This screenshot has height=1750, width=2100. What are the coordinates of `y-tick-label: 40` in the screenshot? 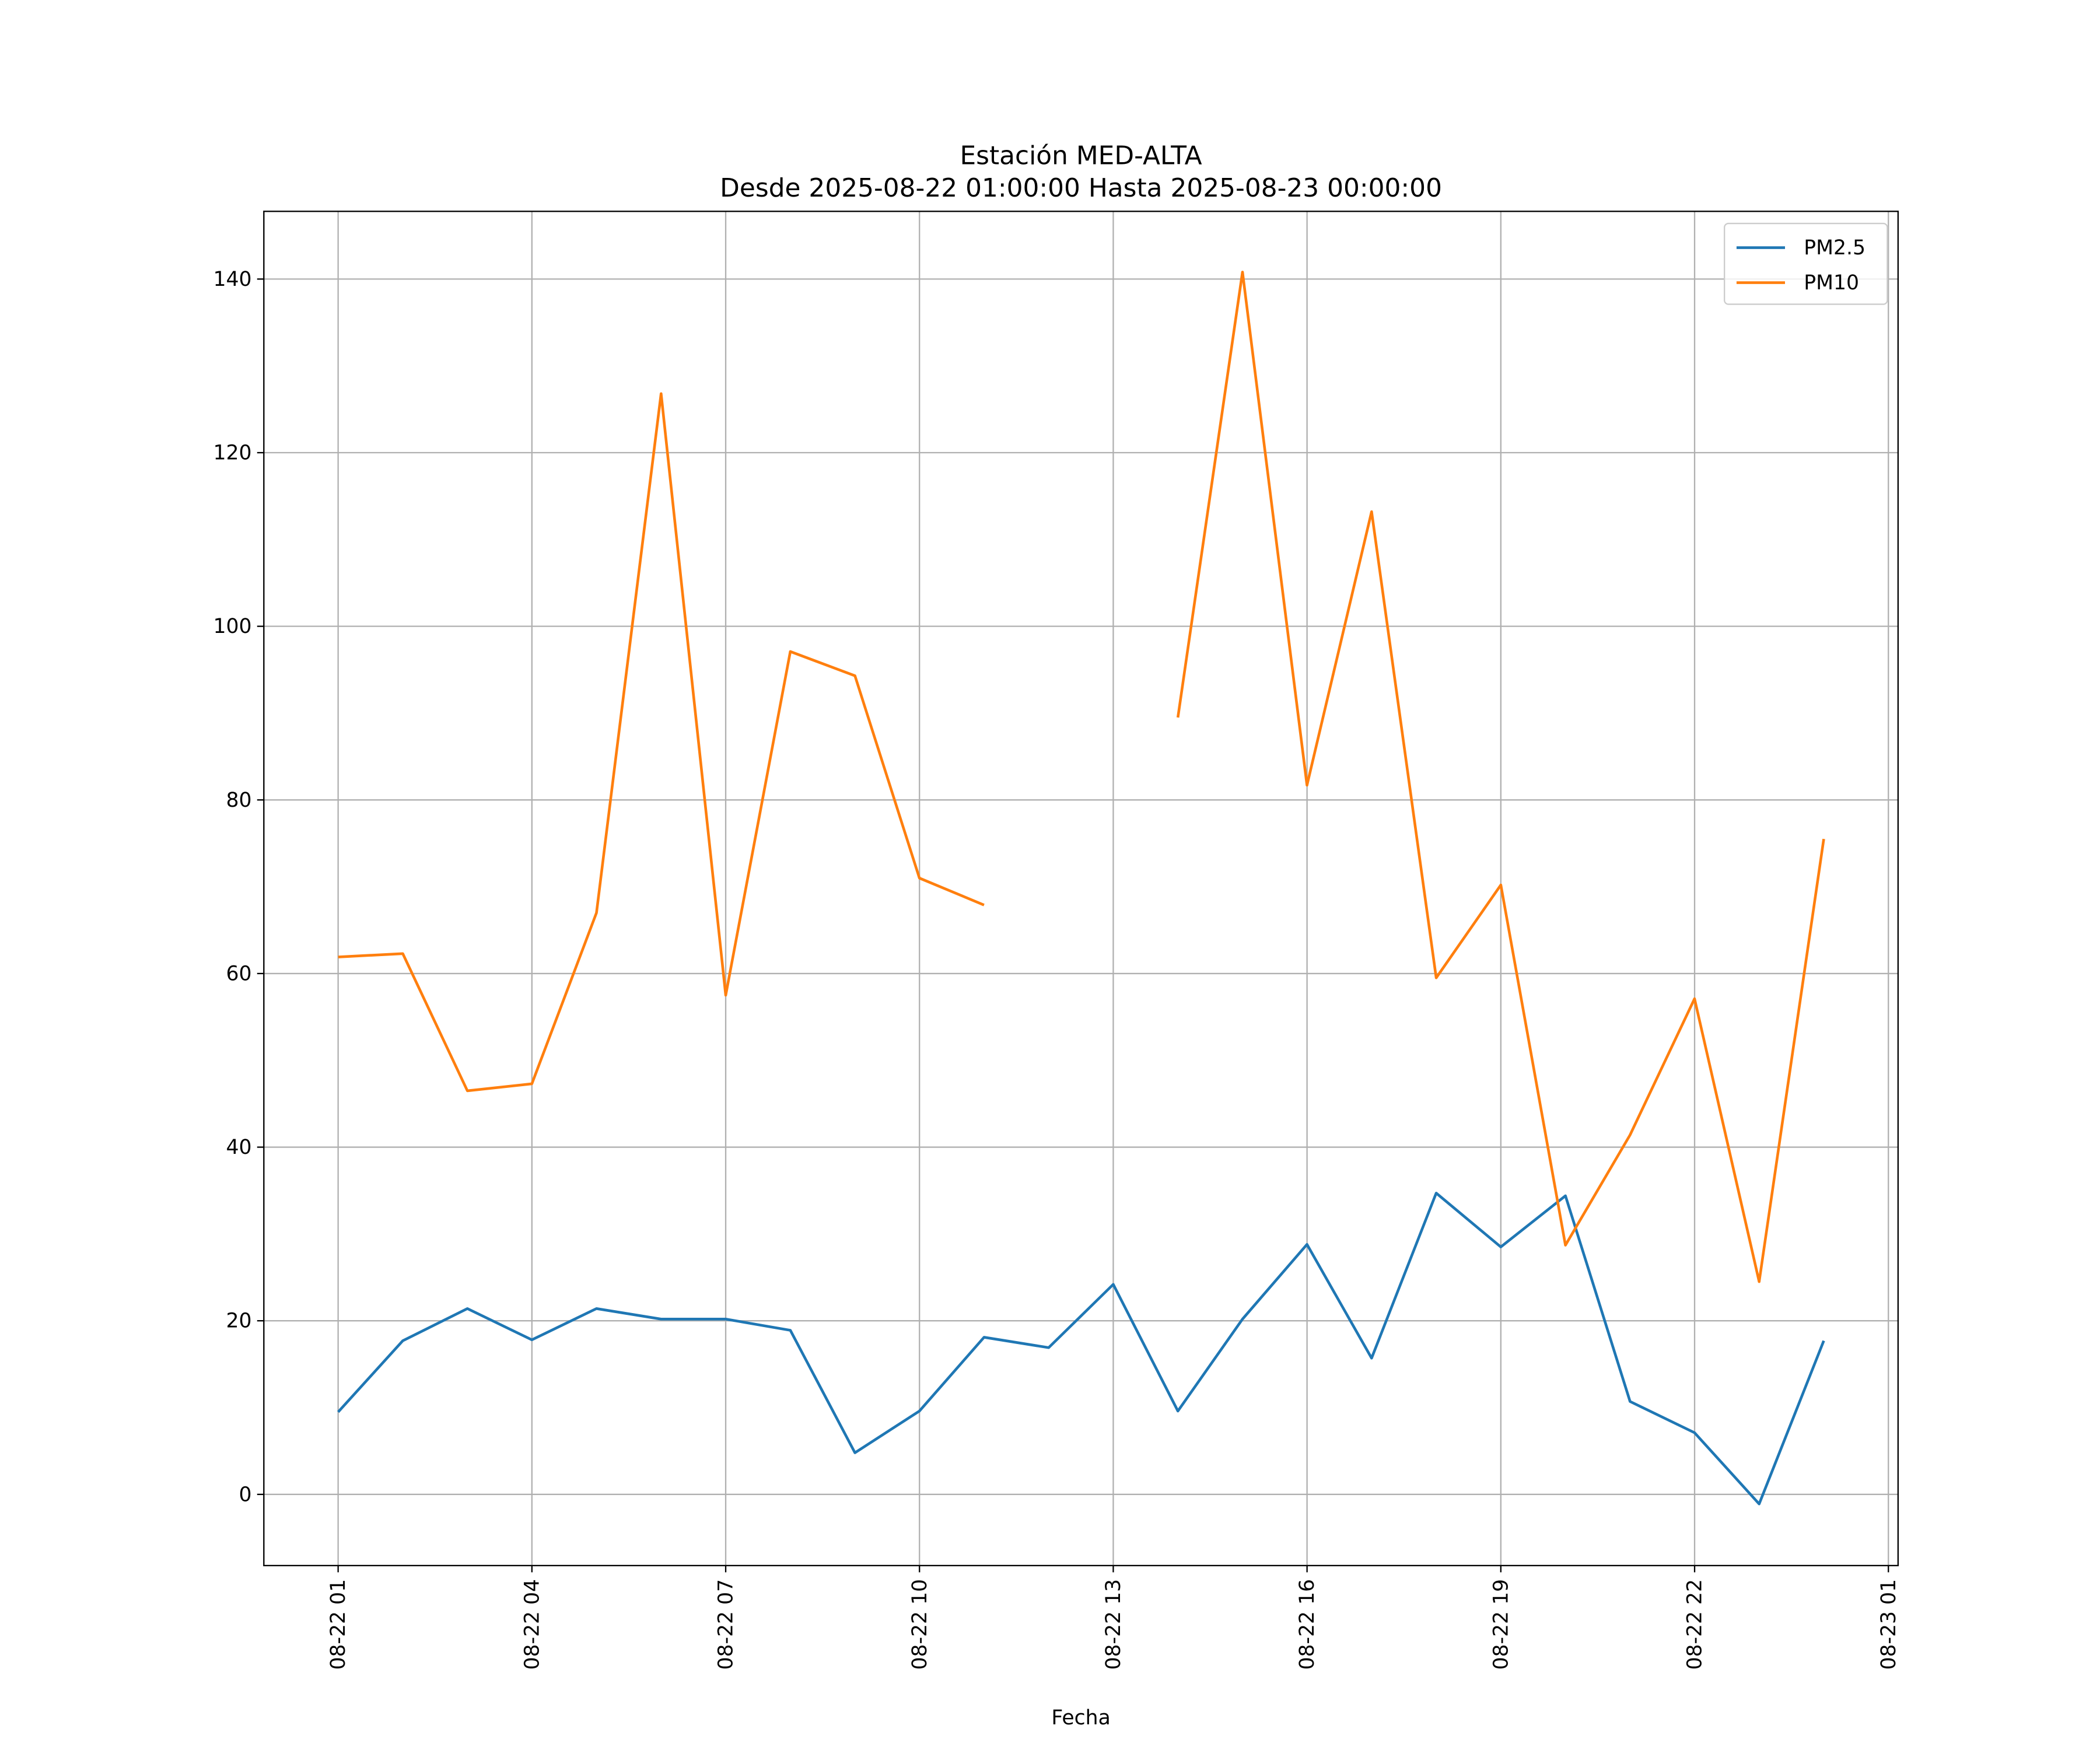 It's located at (238, 1147).